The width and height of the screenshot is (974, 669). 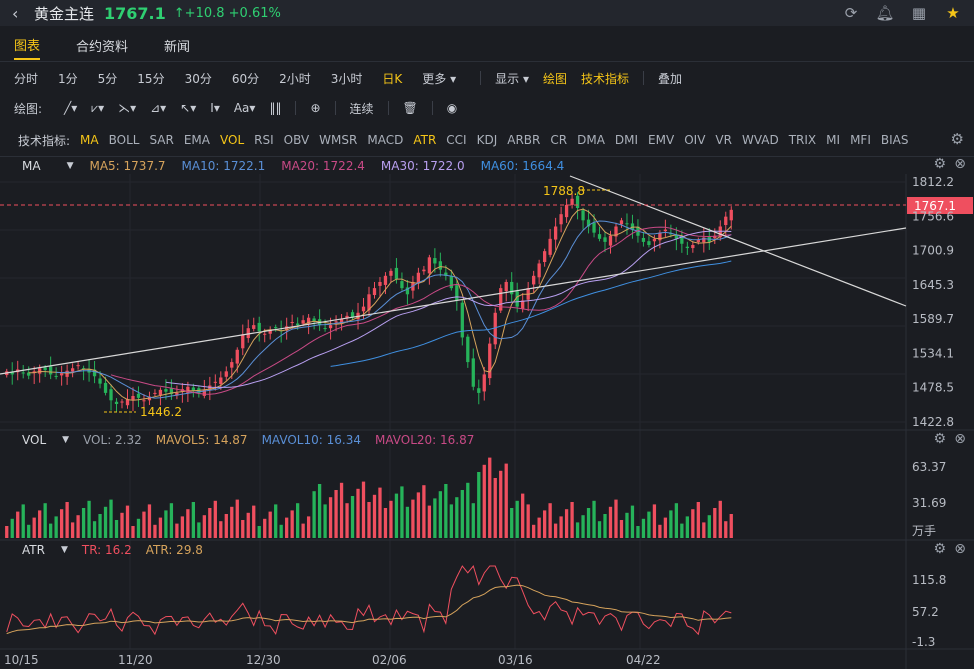 What do you see at coordinates (107, 78) in the screenshot?
I see `period-5m: 5分` at bounding box center [107, 78].